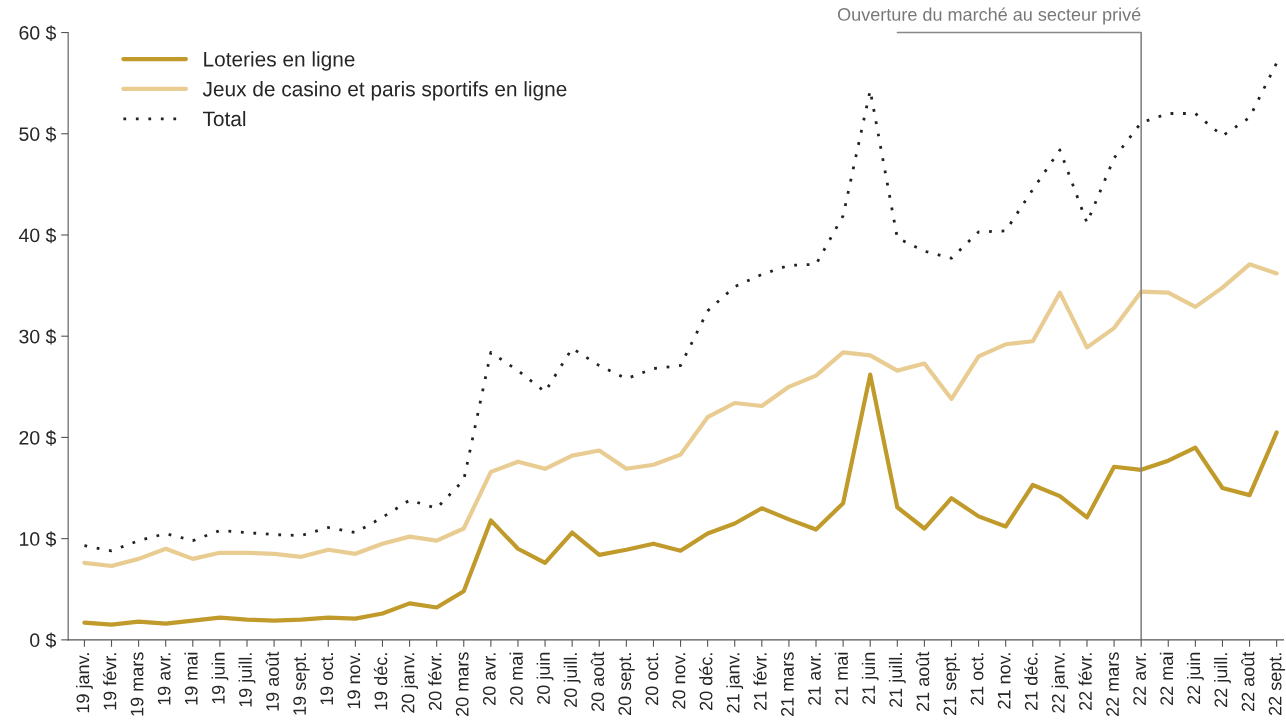  Describe the element at coordinates (191, 678) in the screenshot. I see `x-tick-label: 19 mai` at that location.